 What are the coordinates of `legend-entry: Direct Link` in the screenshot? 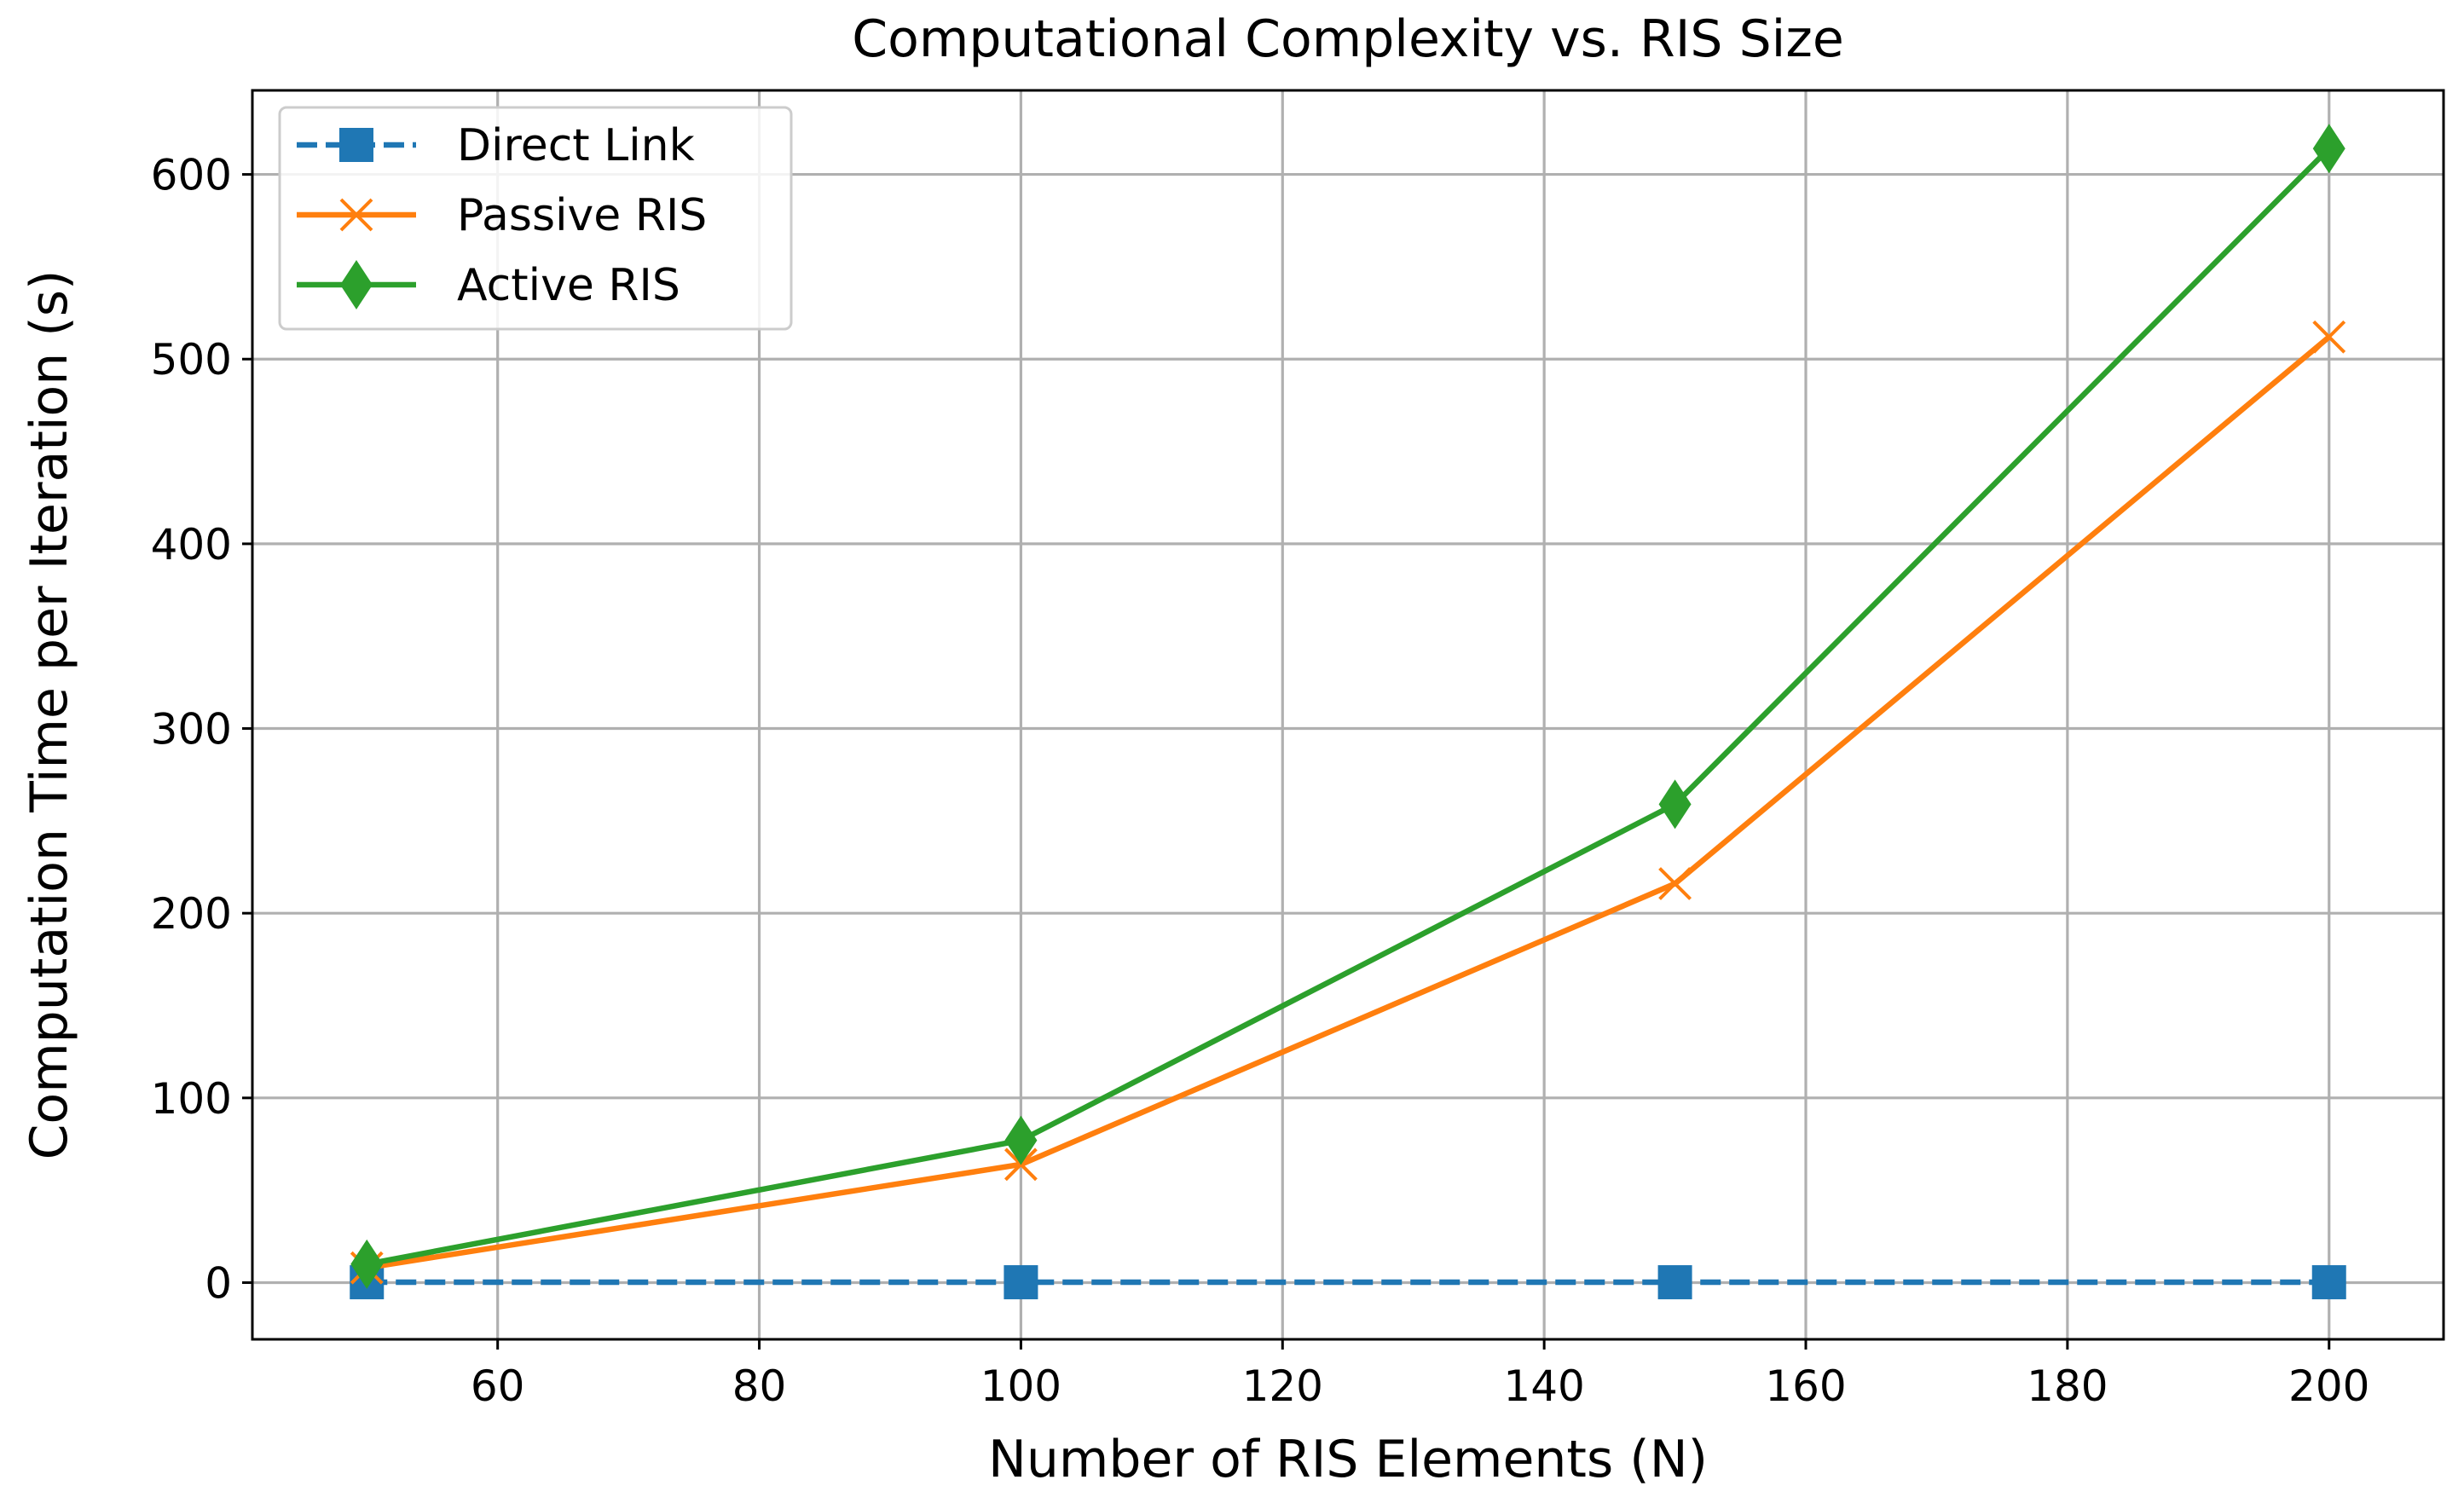 It's located at (496, 145).